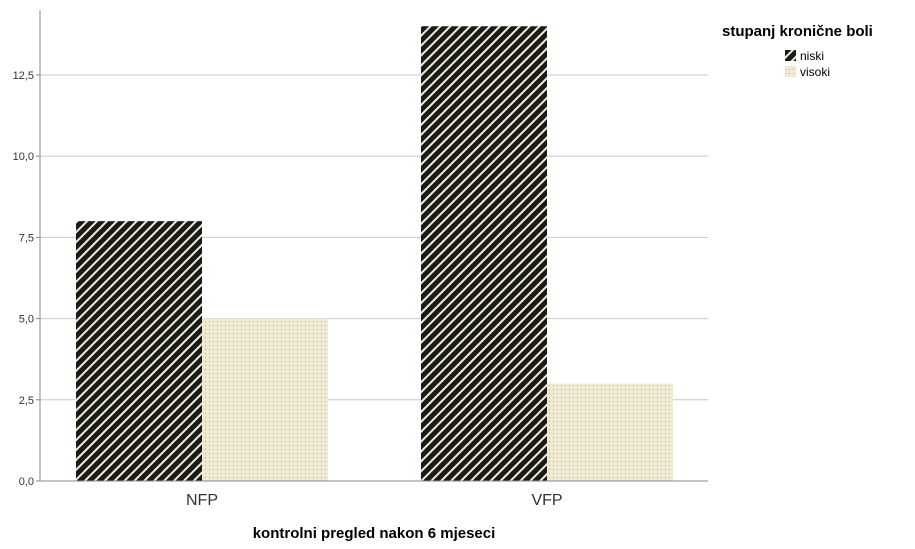  Describe the element at coordinates (790, 71) in the screenshot. I see `legend-swatch-visoki` at that location.